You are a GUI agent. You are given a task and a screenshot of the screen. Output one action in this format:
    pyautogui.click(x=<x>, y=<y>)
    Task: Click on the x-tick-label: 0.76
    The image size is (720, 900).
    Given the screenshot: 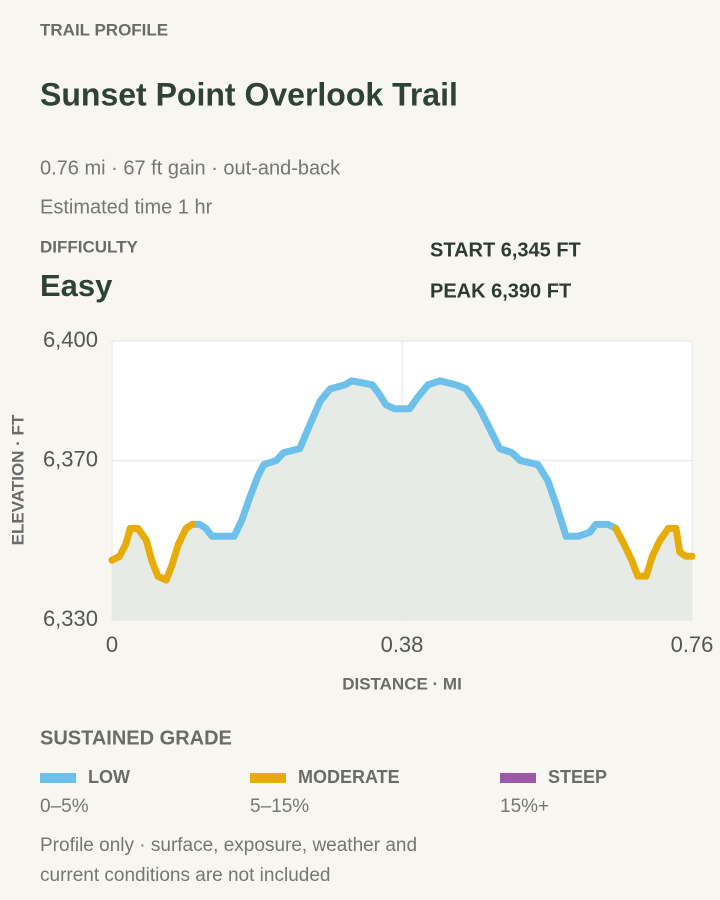 What is the action you would take?
    pyautogui.click(x=692, y=644)
    